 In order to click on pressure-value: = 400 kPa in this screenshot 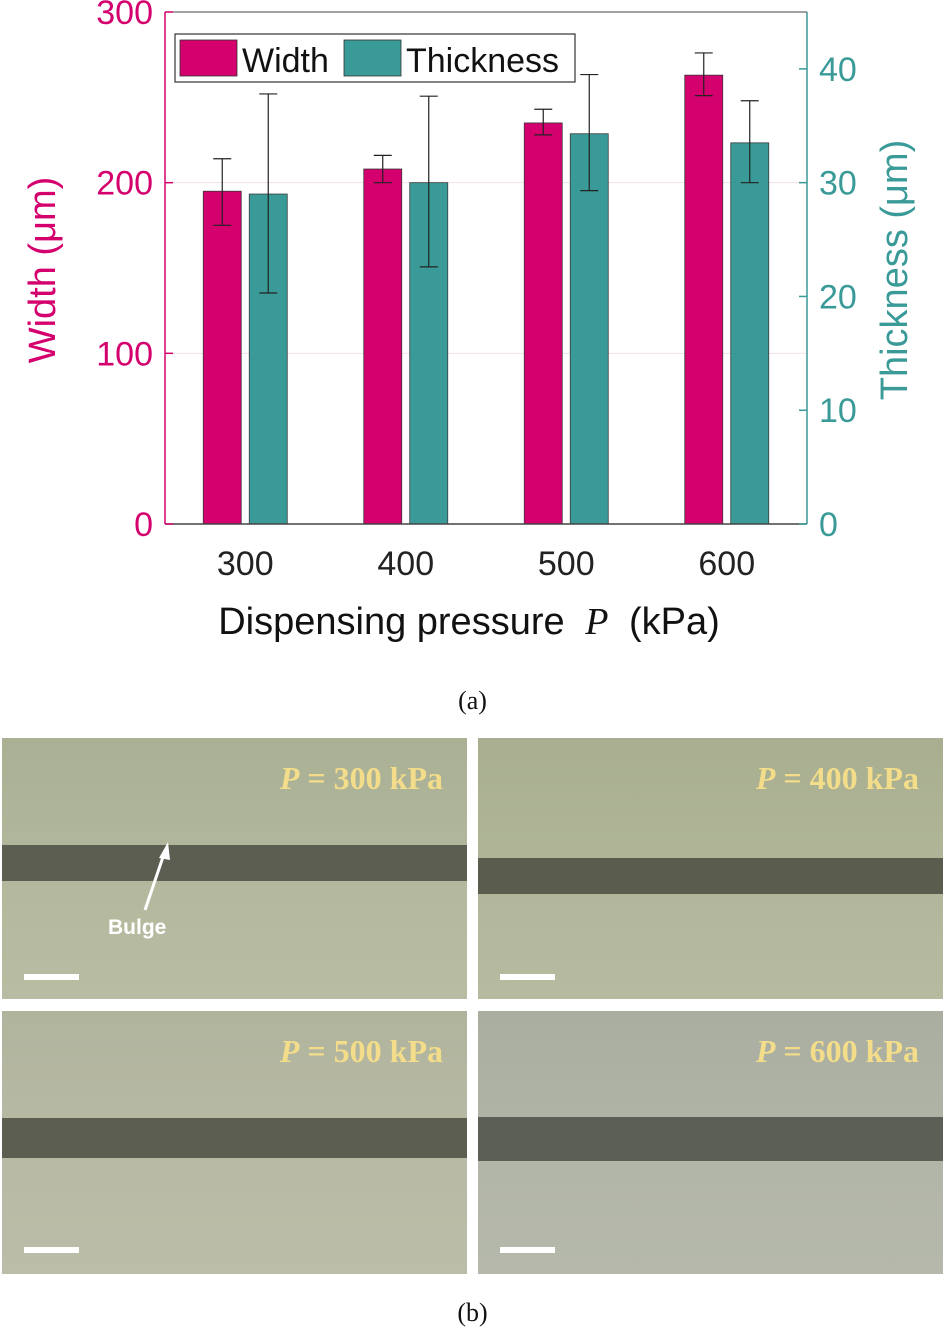, I will do `click(851, 778)`.